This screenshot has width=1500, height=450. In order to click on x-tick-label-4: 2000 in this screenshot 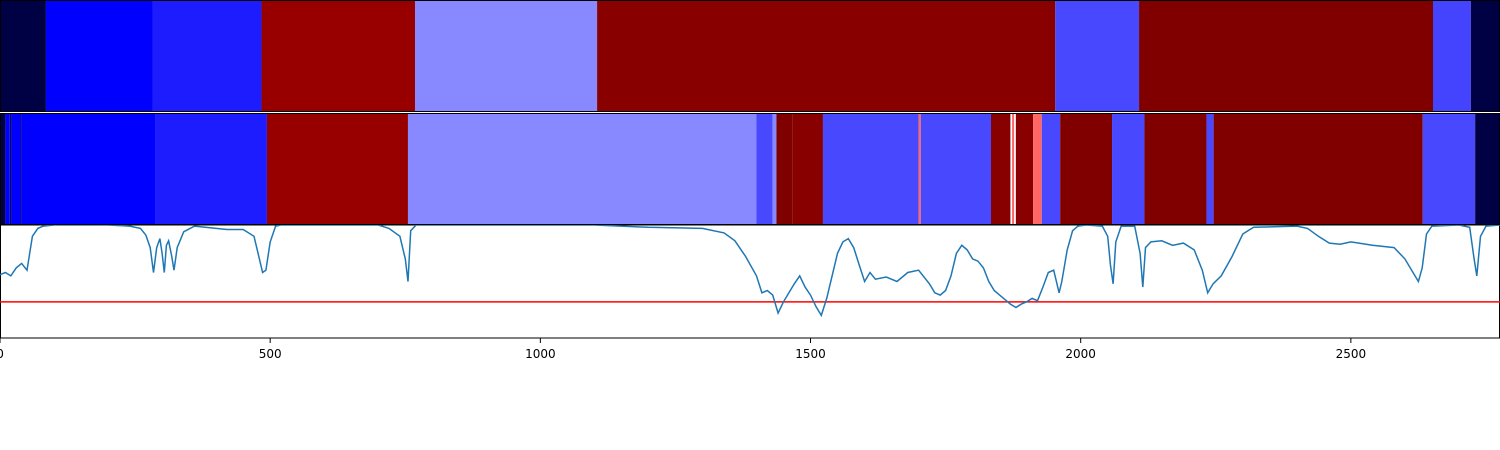, I will do `click(1080, 354)`.